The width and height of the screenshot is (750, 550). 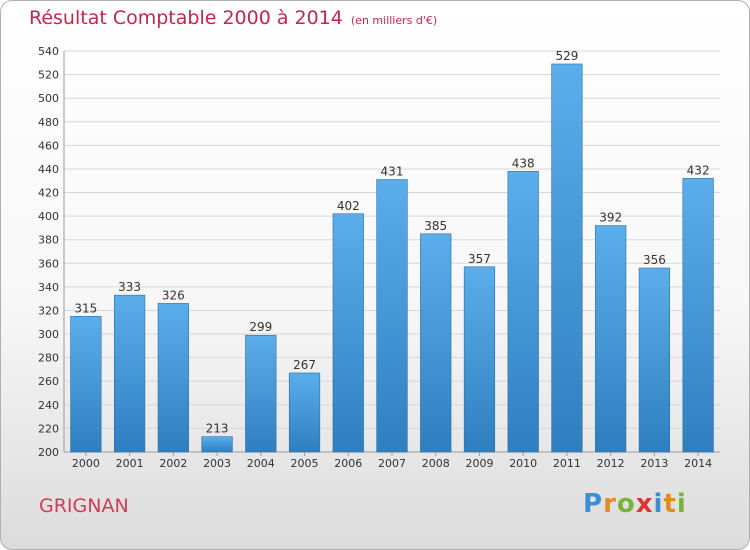 I want to click on bar-2006, so click(x=348, y=333).